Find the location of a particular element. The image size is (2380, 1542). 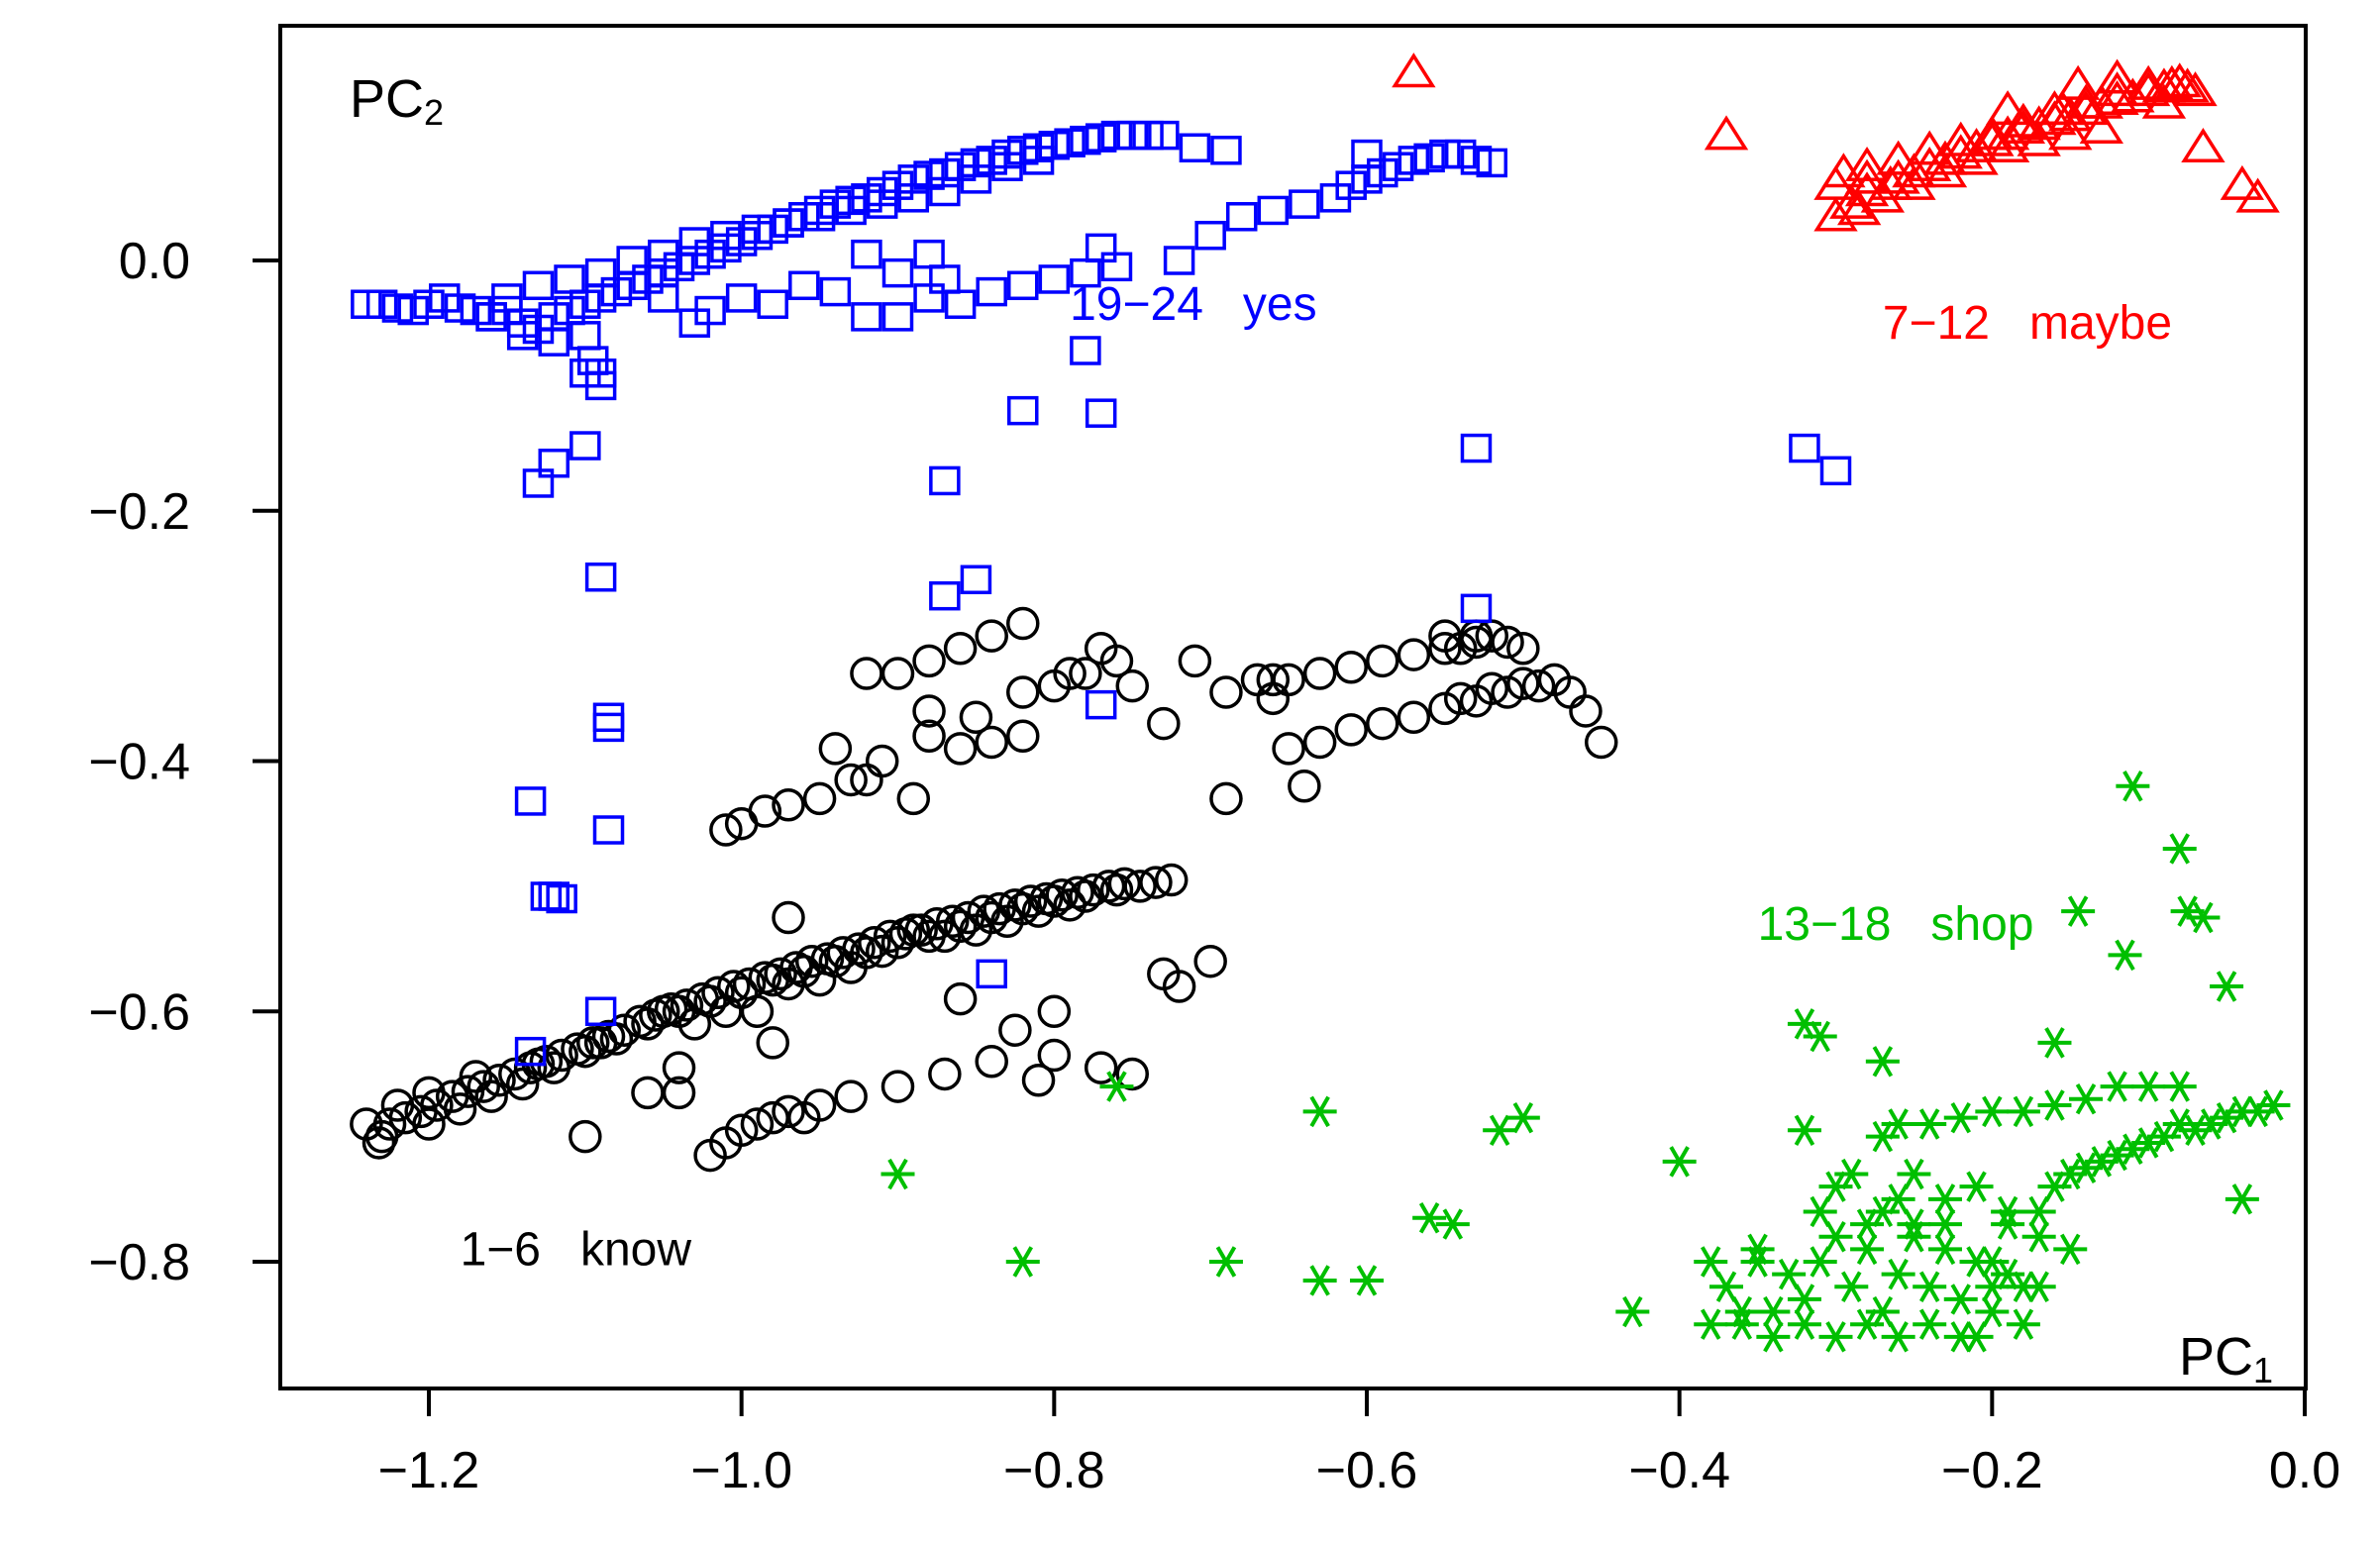

x-tick-label: −1.0 is located at coordinates (741, 1470).